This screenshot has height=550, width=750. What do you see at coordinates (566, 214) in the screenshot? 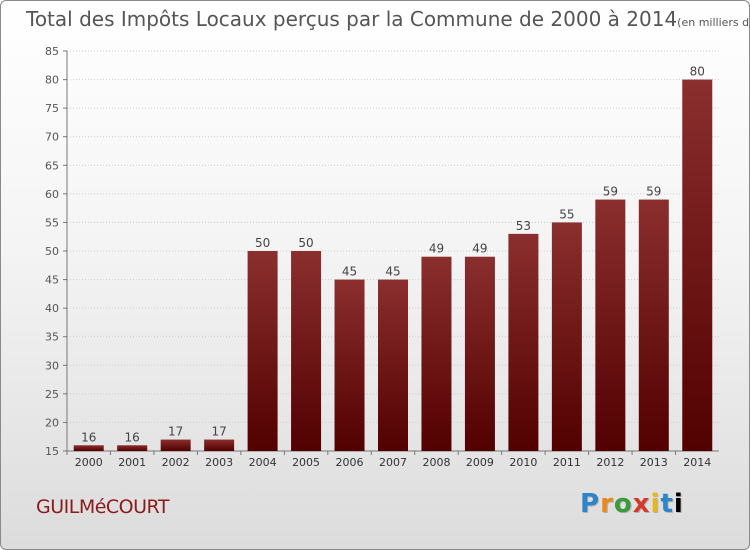
I see `data-label: 55` at bounding box center [566, 214].